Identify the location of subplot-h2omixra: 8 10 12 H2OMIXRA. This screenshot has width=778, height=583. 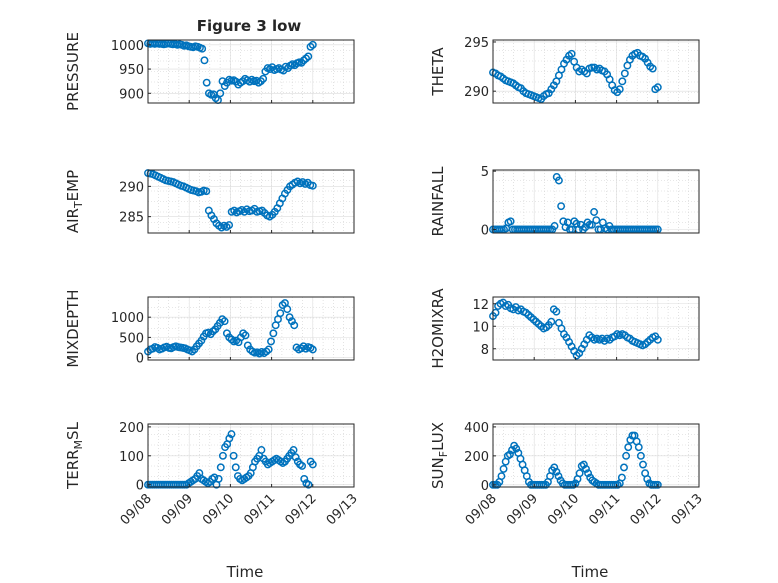
(564, 328).